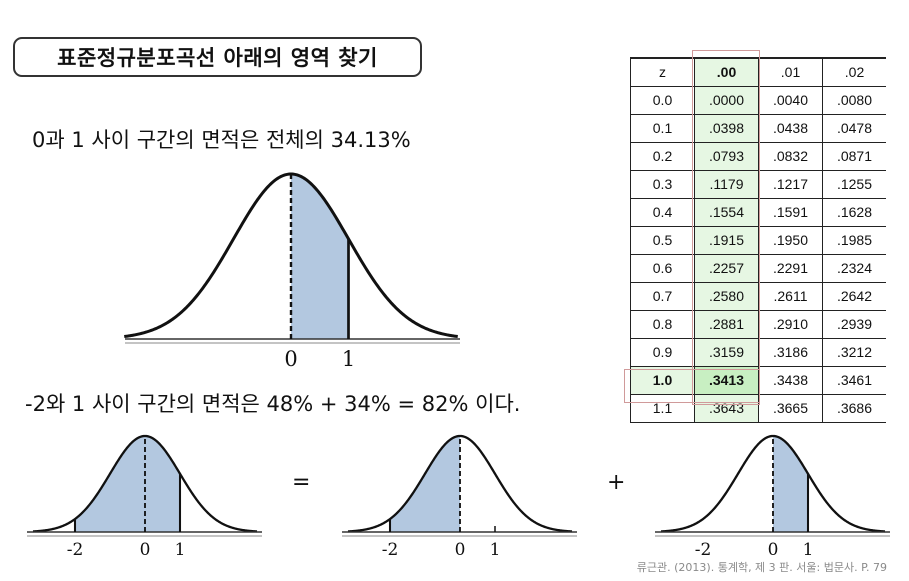  Describe the element at coordinates (662, 72) in the screenshot. I see `z-table-header-cell: z` at that location.